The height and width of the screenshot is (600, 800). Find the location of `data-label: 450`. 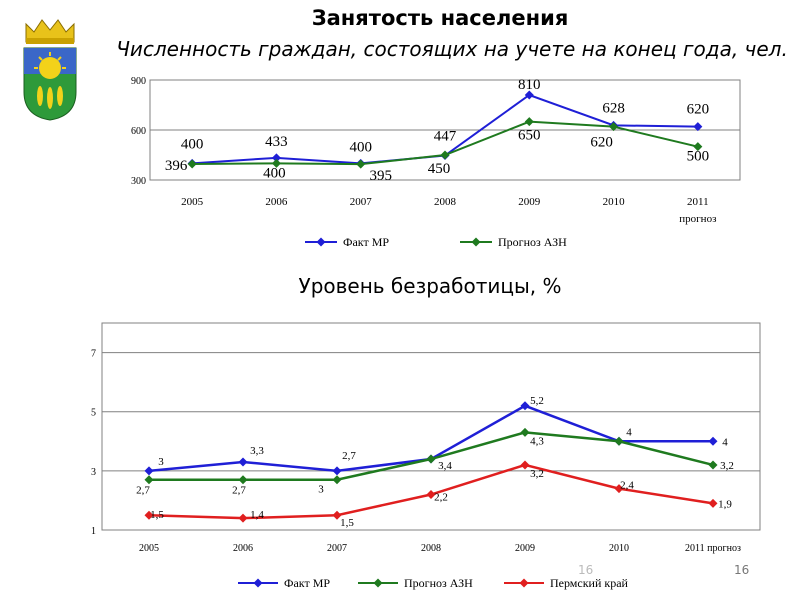

data-label: 450 is located at coordinates (439, 169).